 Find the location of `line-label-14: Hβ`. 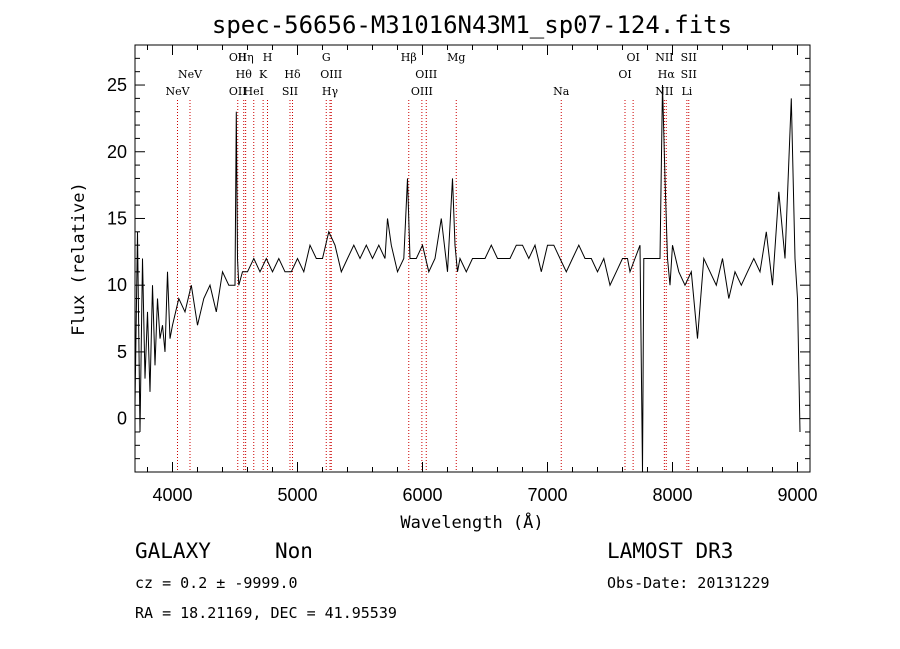

line-label-14: Hβ is located at coordinates (409, 57).